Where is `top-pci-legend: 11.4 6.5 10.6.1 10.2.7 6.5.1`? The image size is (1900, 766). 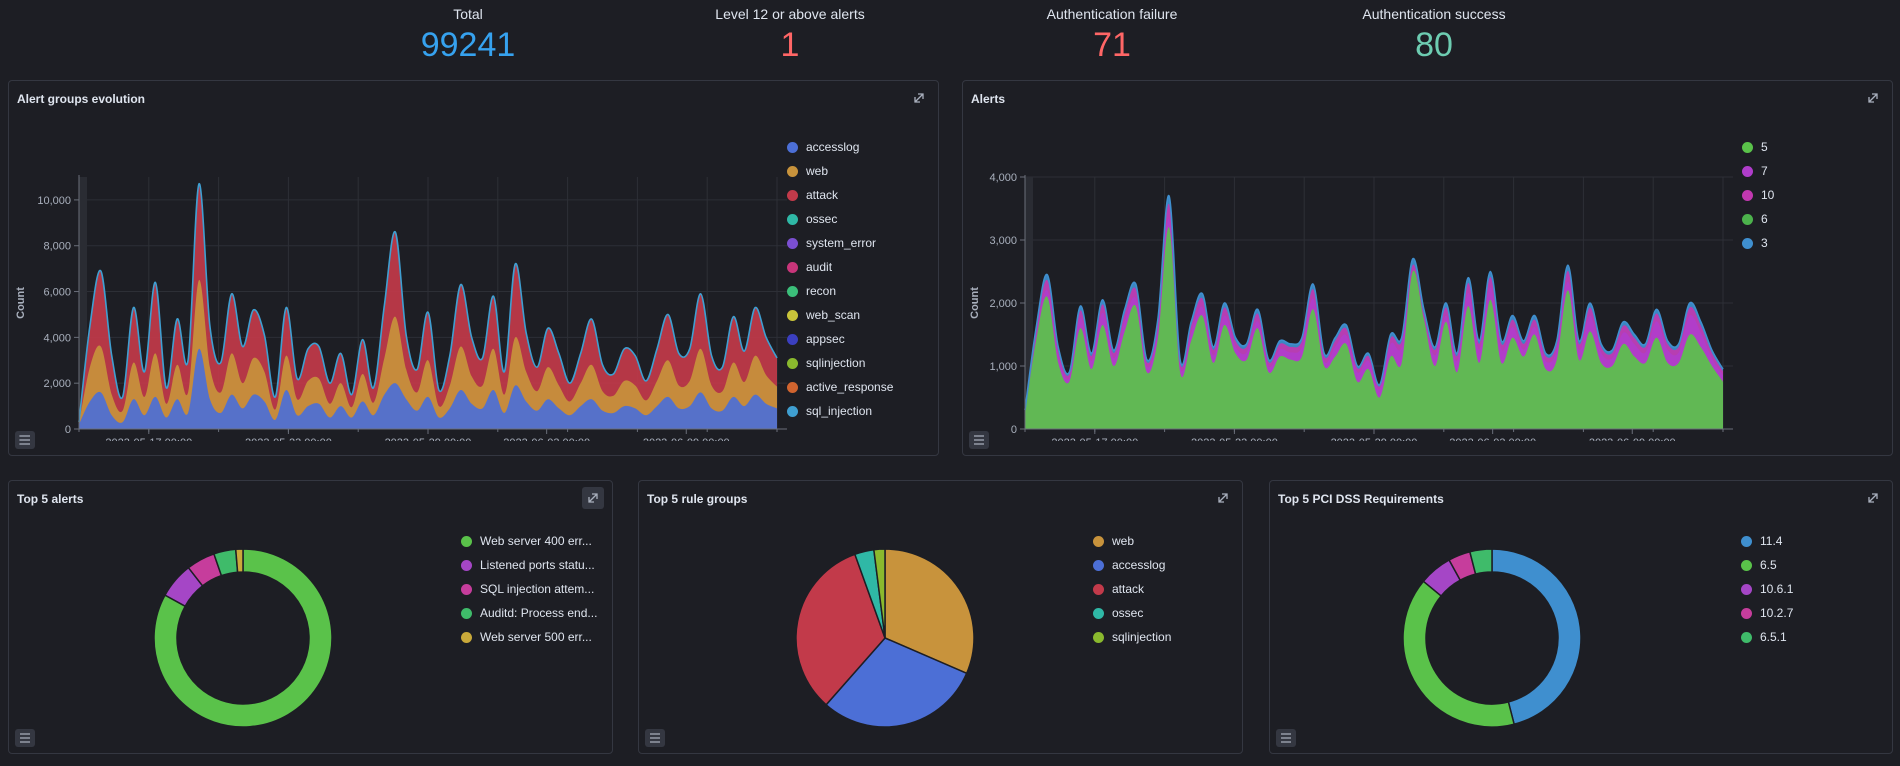
top-pci-legend: 11.4 6.5 10.6.1 10.2.7 6.5.1 is located at coordinates (1767, 589).